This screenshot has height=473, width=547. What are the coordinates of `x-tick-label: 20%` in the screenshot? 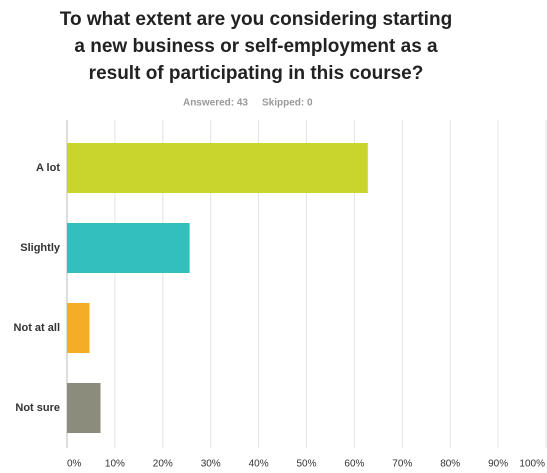 It's located at (163, 464).